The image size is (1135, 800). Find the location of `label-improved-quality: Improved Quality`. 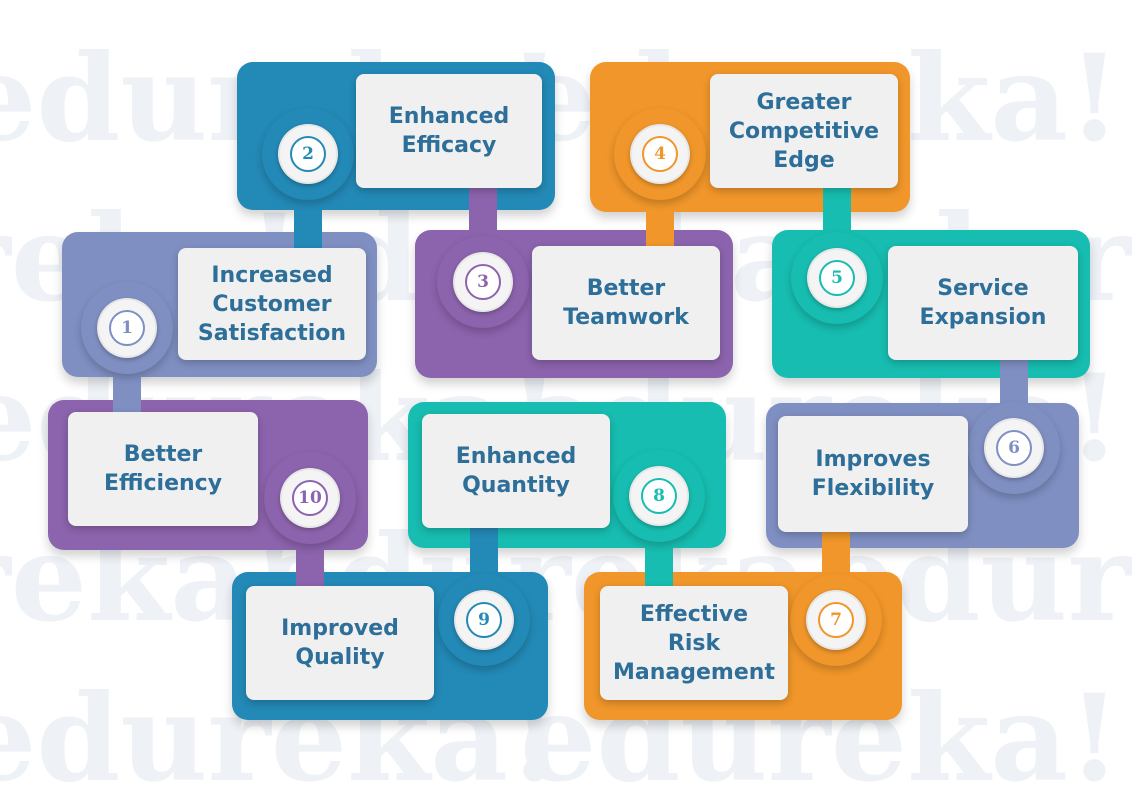

label-improved-quality: Improved Quality is located at coordinates (340, 643).